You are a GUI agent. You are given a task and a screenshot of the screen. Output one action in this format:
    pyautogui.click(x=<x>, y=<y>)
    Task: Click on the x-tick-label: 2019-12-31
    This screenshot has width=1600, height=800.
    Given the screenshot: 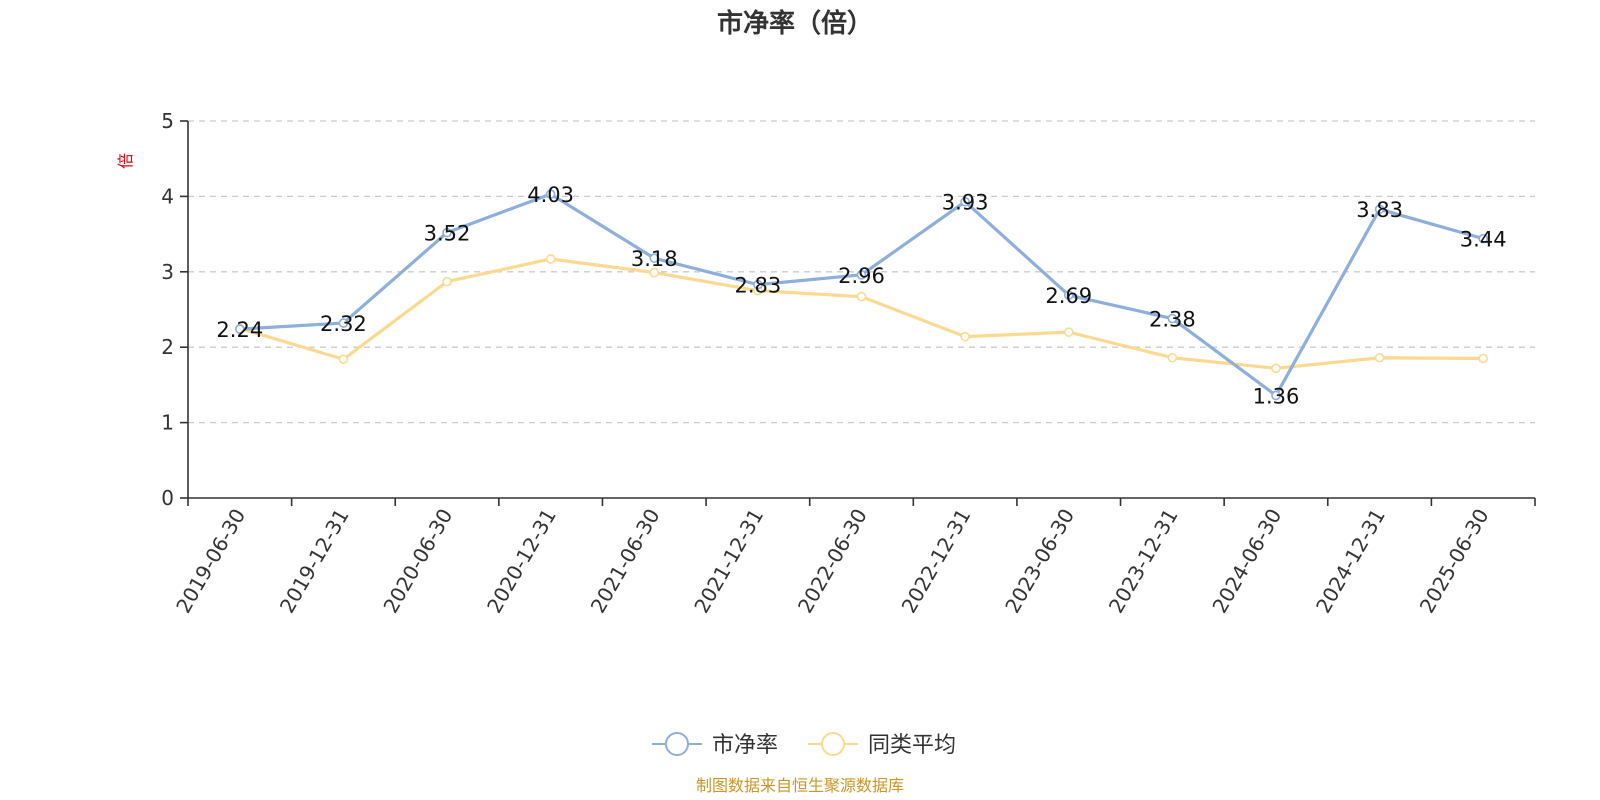 What is the action you would take?
    pyautogui.click(x=314, y=561)
    